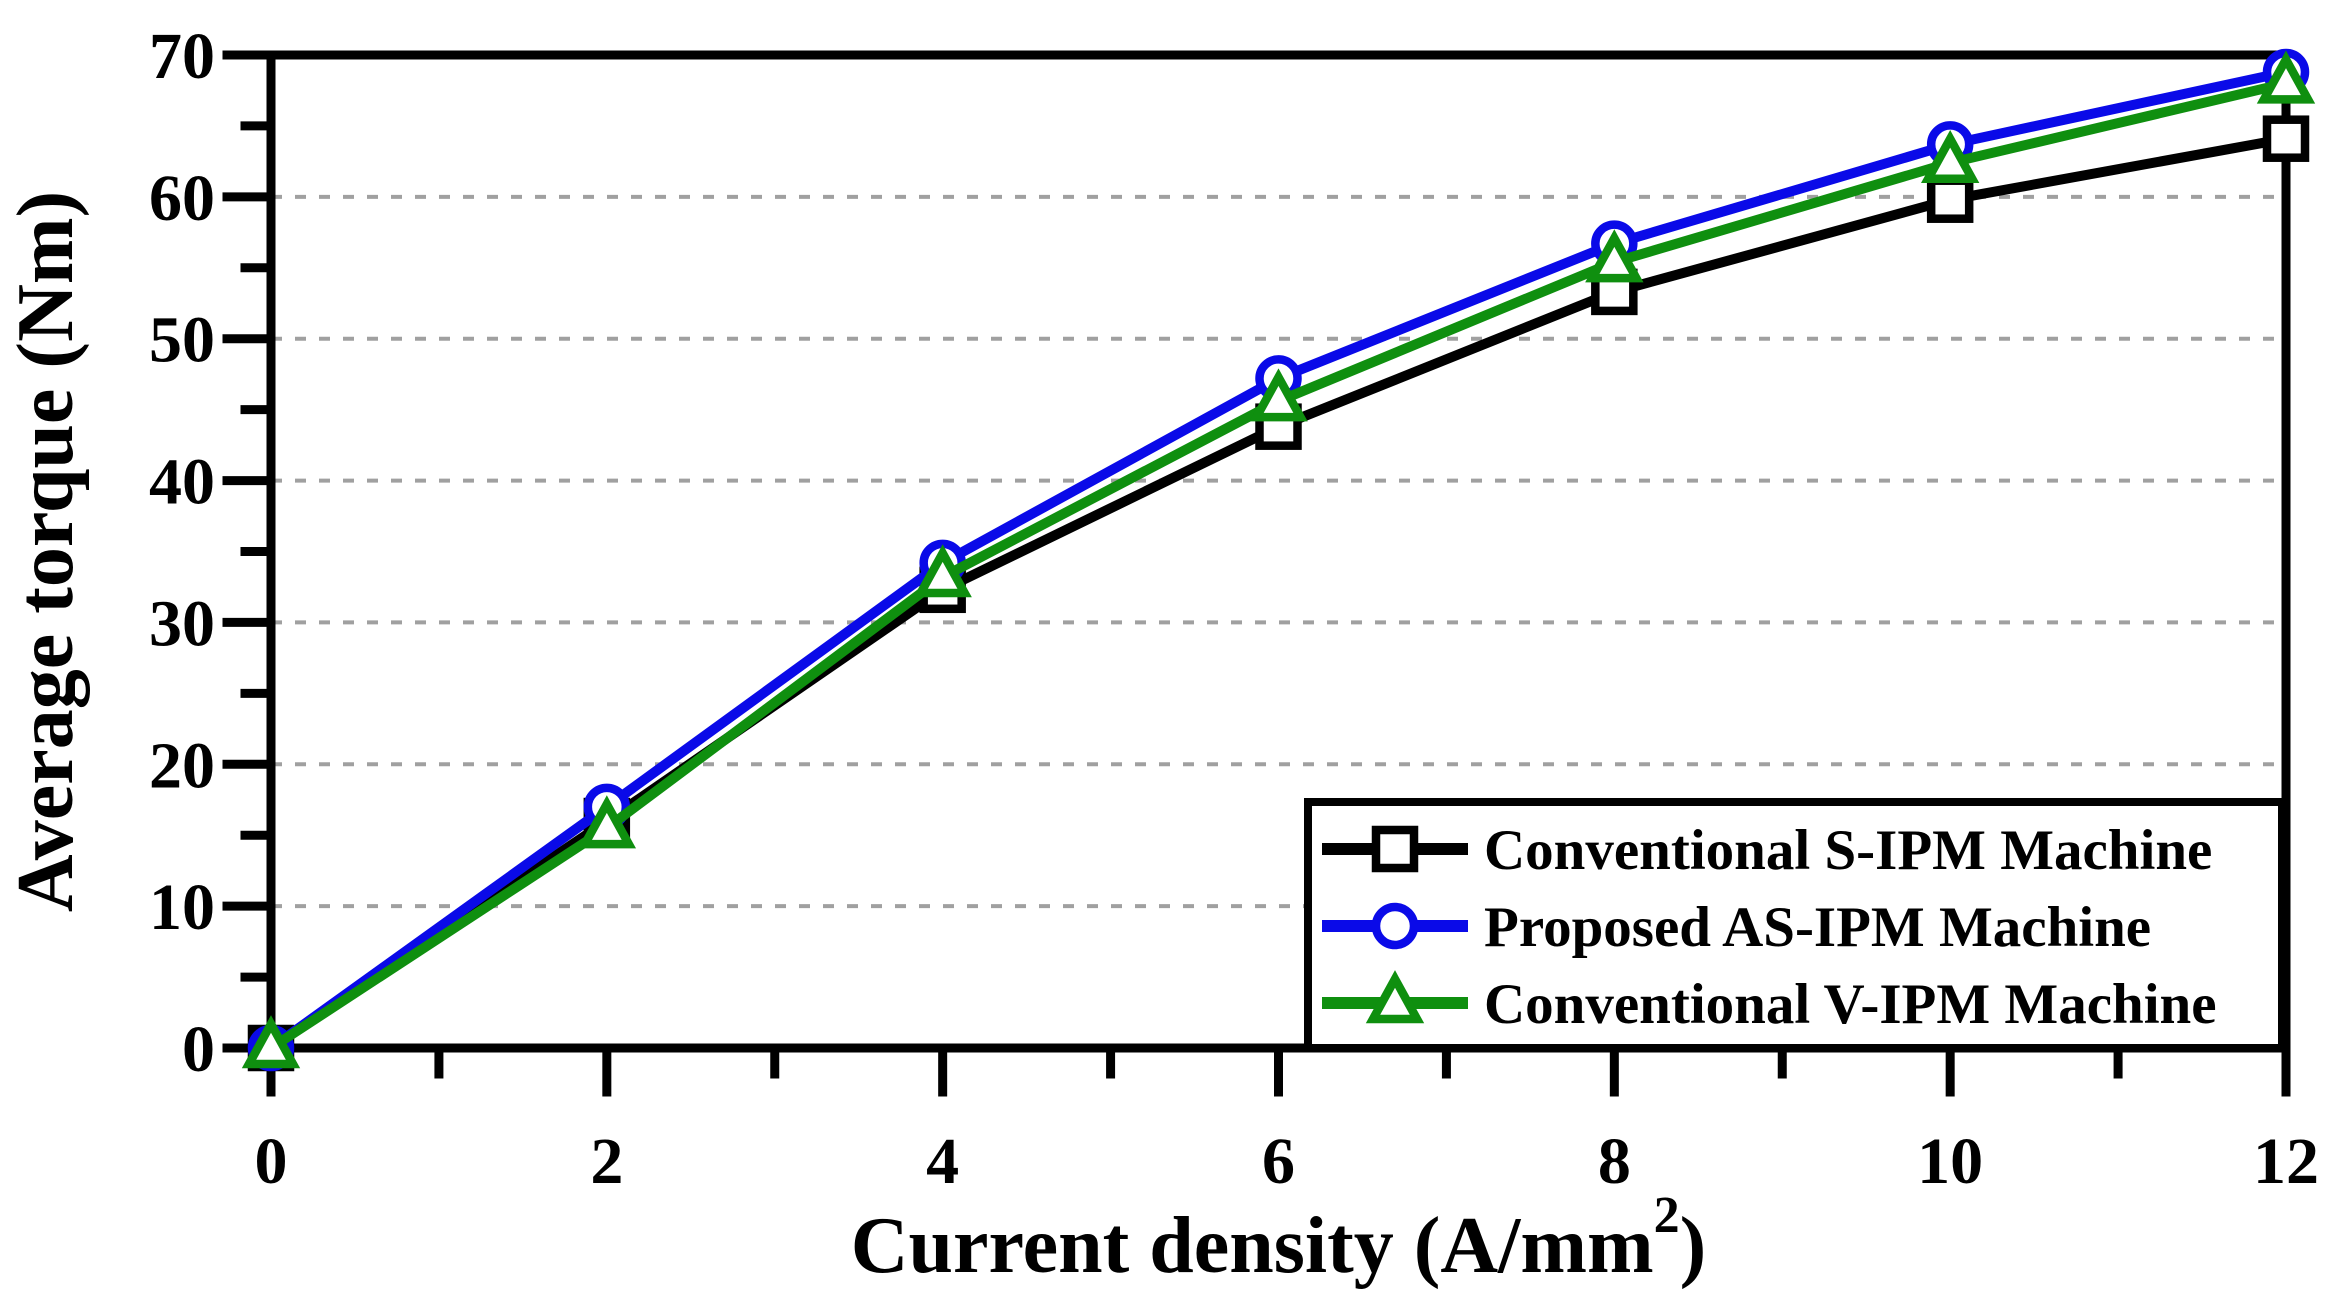 Image resolution: width=2346 pixels, height=1307 pixels. I want to click on x-tick-label: 0, so click(271, 1161).